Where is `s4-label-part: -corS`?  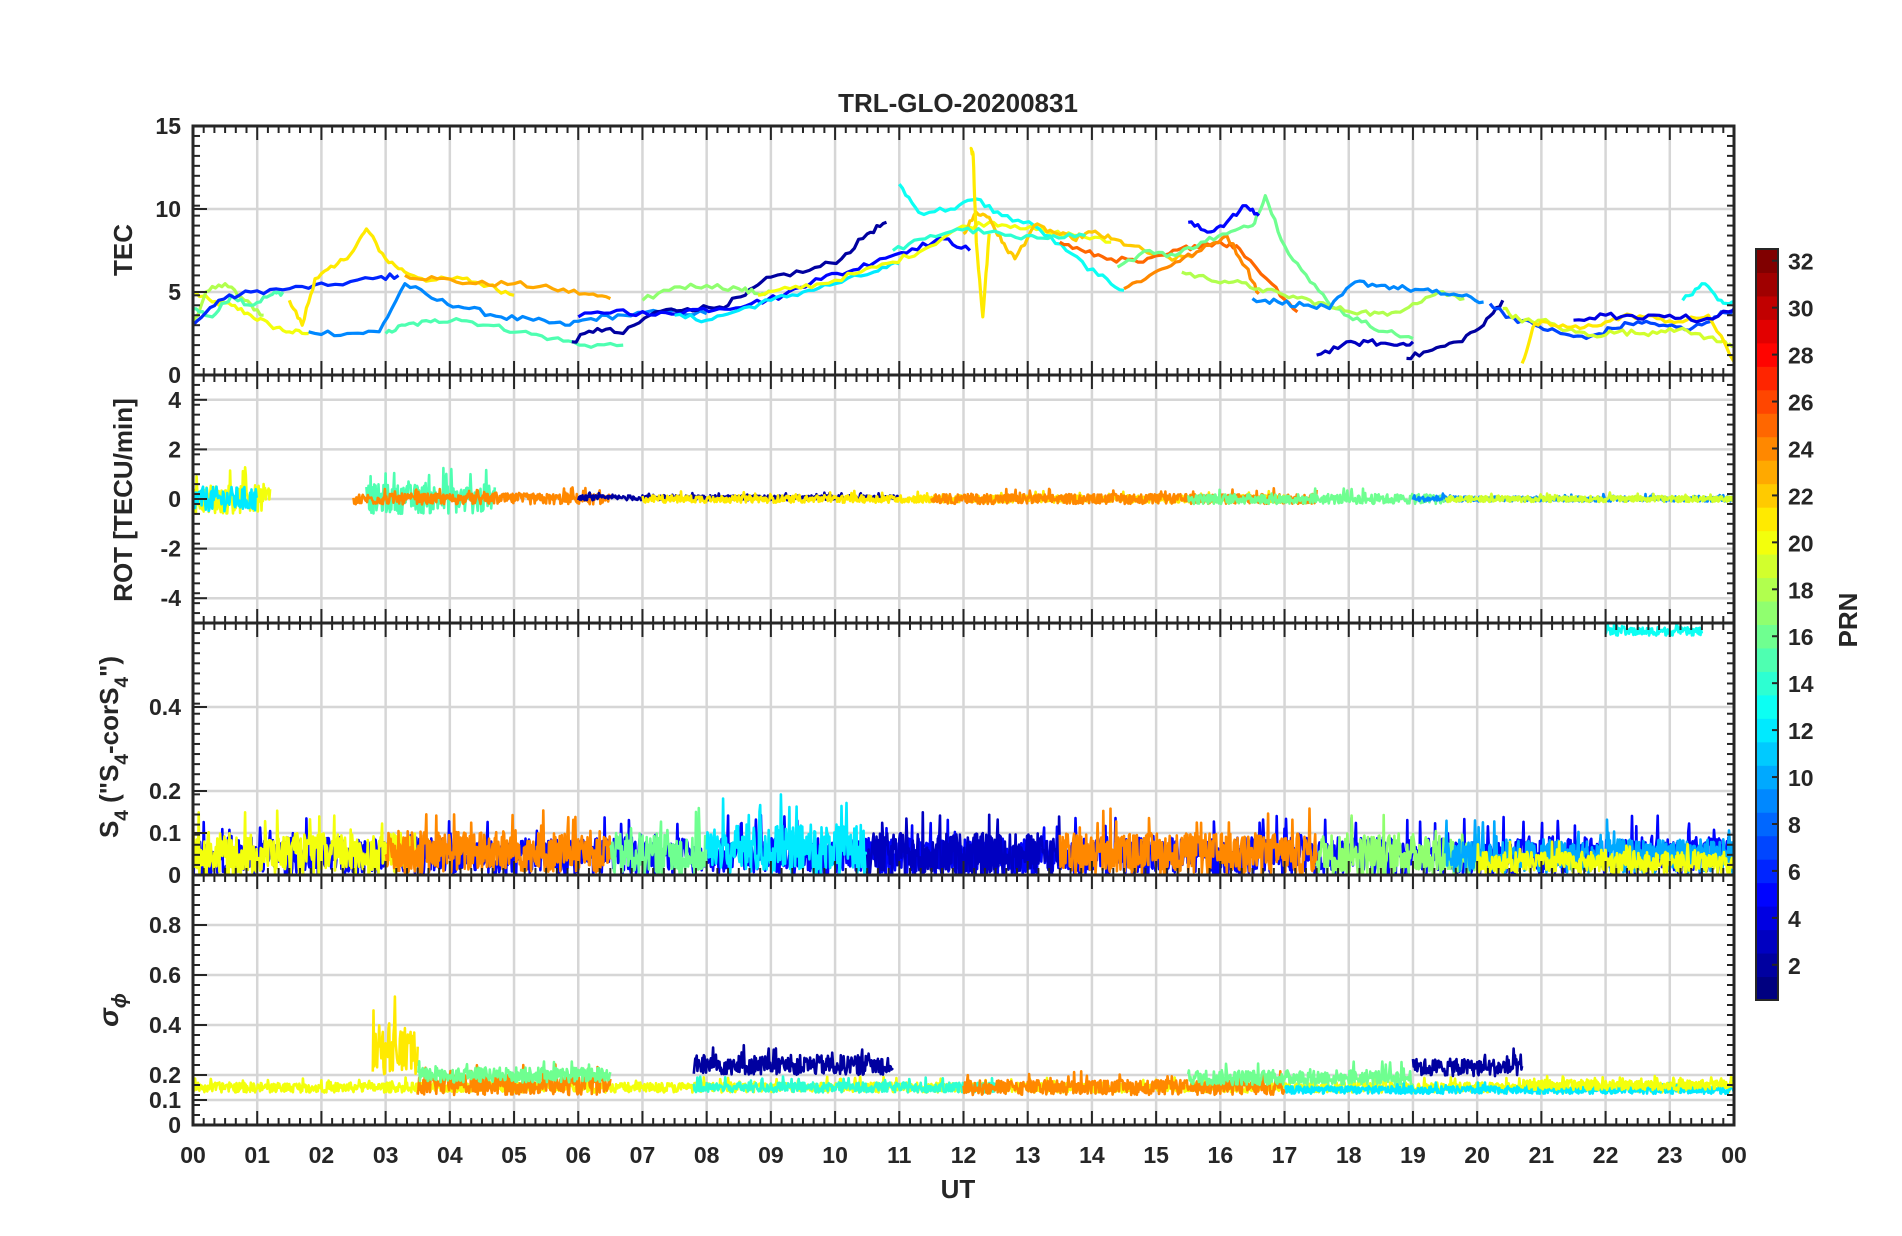 s4-label-part: -corS is located at coordinates (109, 721).